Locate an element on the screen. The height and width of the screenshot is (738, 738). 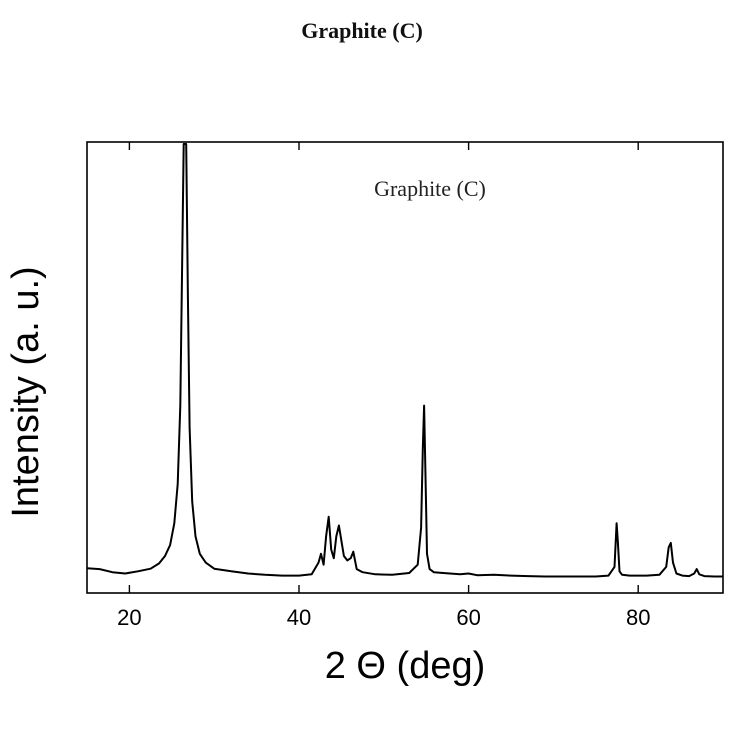
chart-annotation: Graphite (C) is located at coordinates (430, 188).